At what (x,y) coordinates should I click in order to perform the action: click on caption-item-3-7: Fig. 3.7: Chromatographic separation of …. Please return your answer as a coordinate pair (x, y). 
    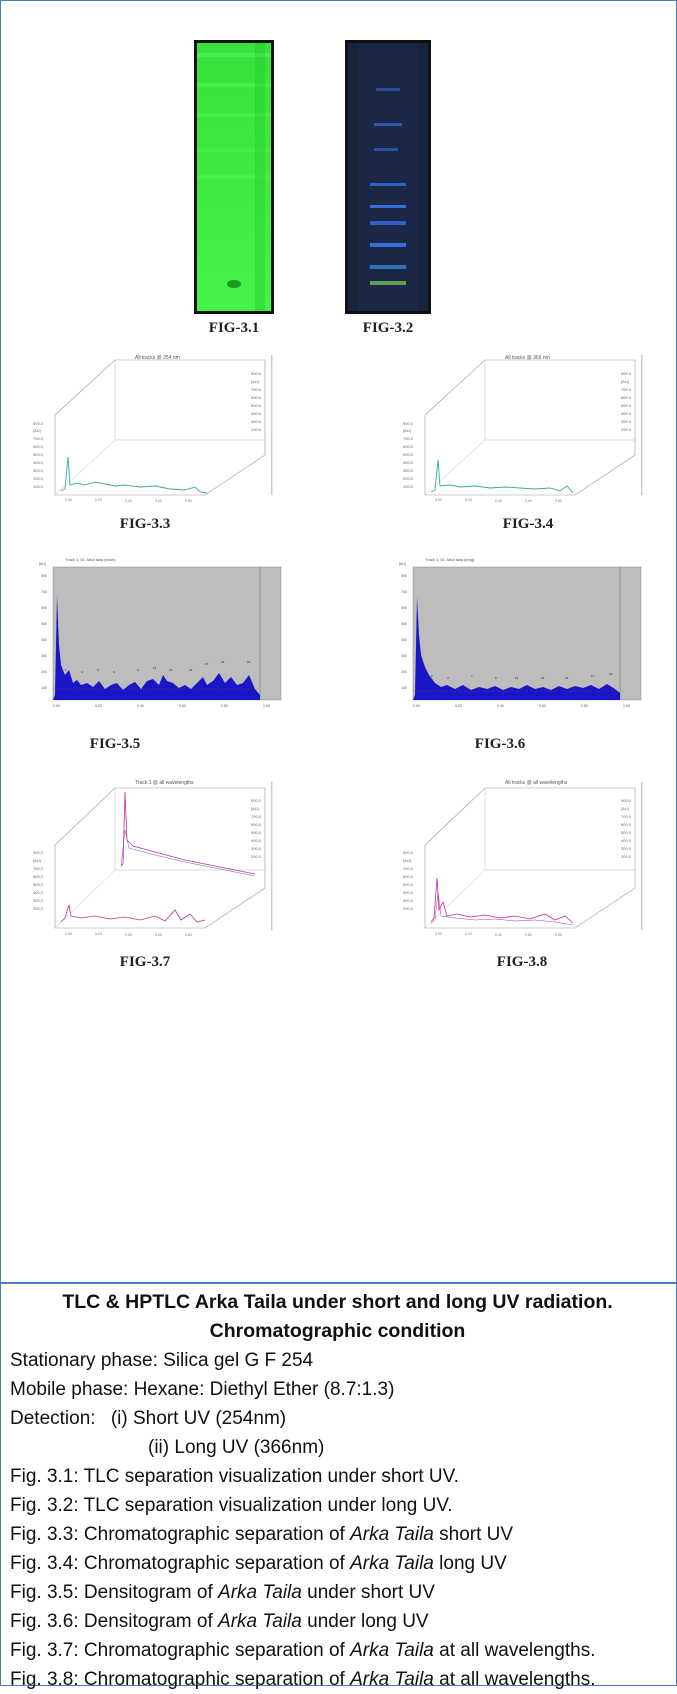
    Looking at the image, I should click on (303, 1650).